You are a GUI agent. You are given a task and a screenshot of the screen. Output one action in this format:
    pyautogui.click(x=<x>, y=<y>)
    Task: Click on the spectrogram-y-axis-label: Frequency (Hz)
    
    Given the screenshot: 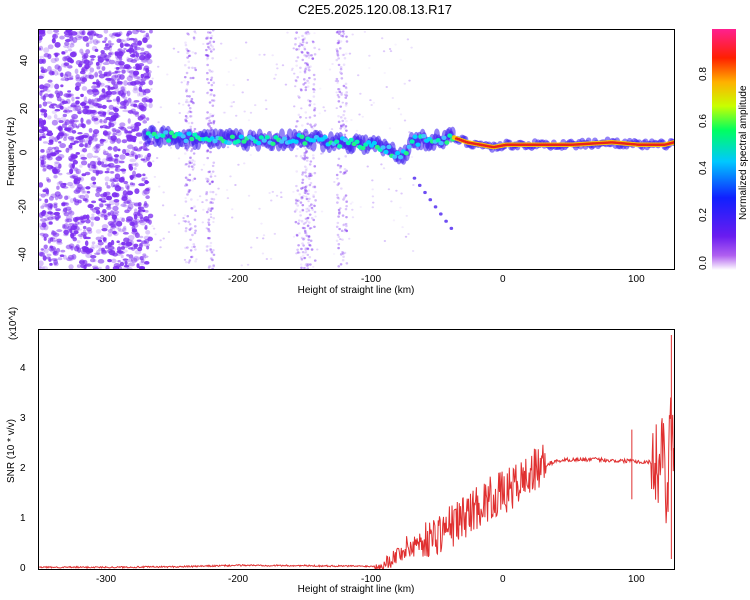 What is the action you would take?
    pyautogui.click(x=11, y=151)
    